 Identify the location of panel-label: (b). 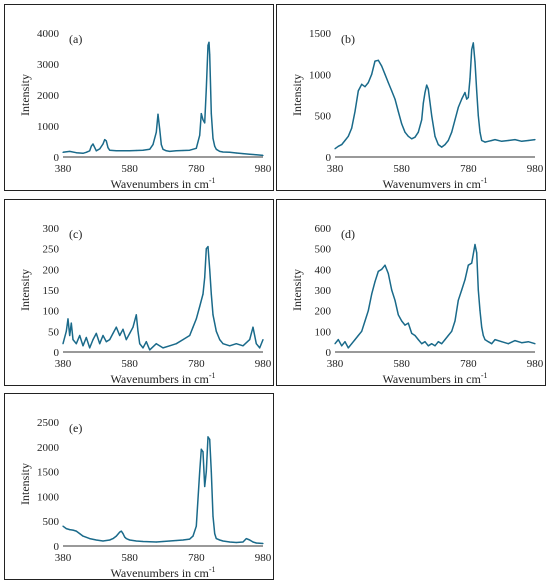
(348, 39).